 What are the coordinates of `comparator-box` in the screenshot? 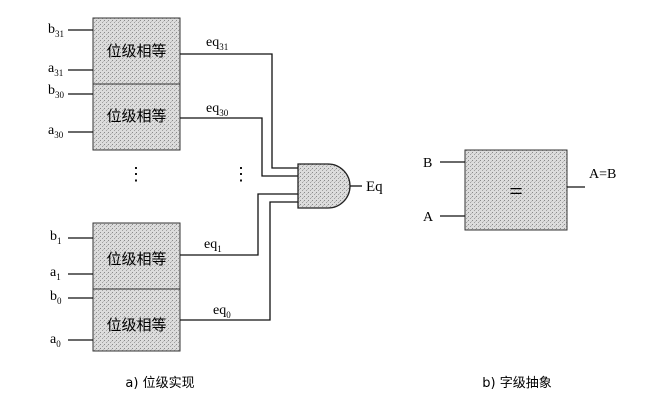 It's located at (516, 190).